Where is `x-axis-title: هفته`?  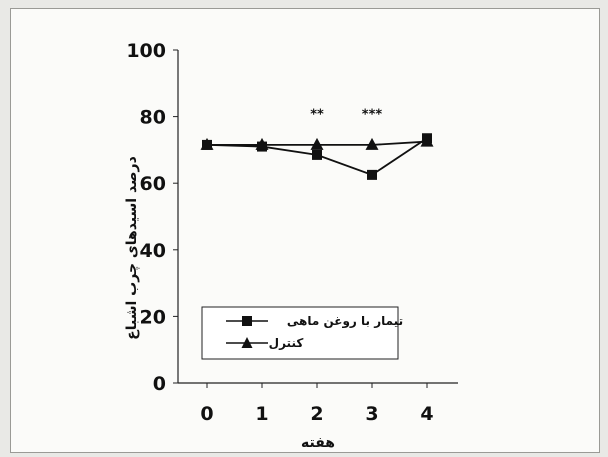 x-axis-title: هفته is located at coordinates (318, 443).